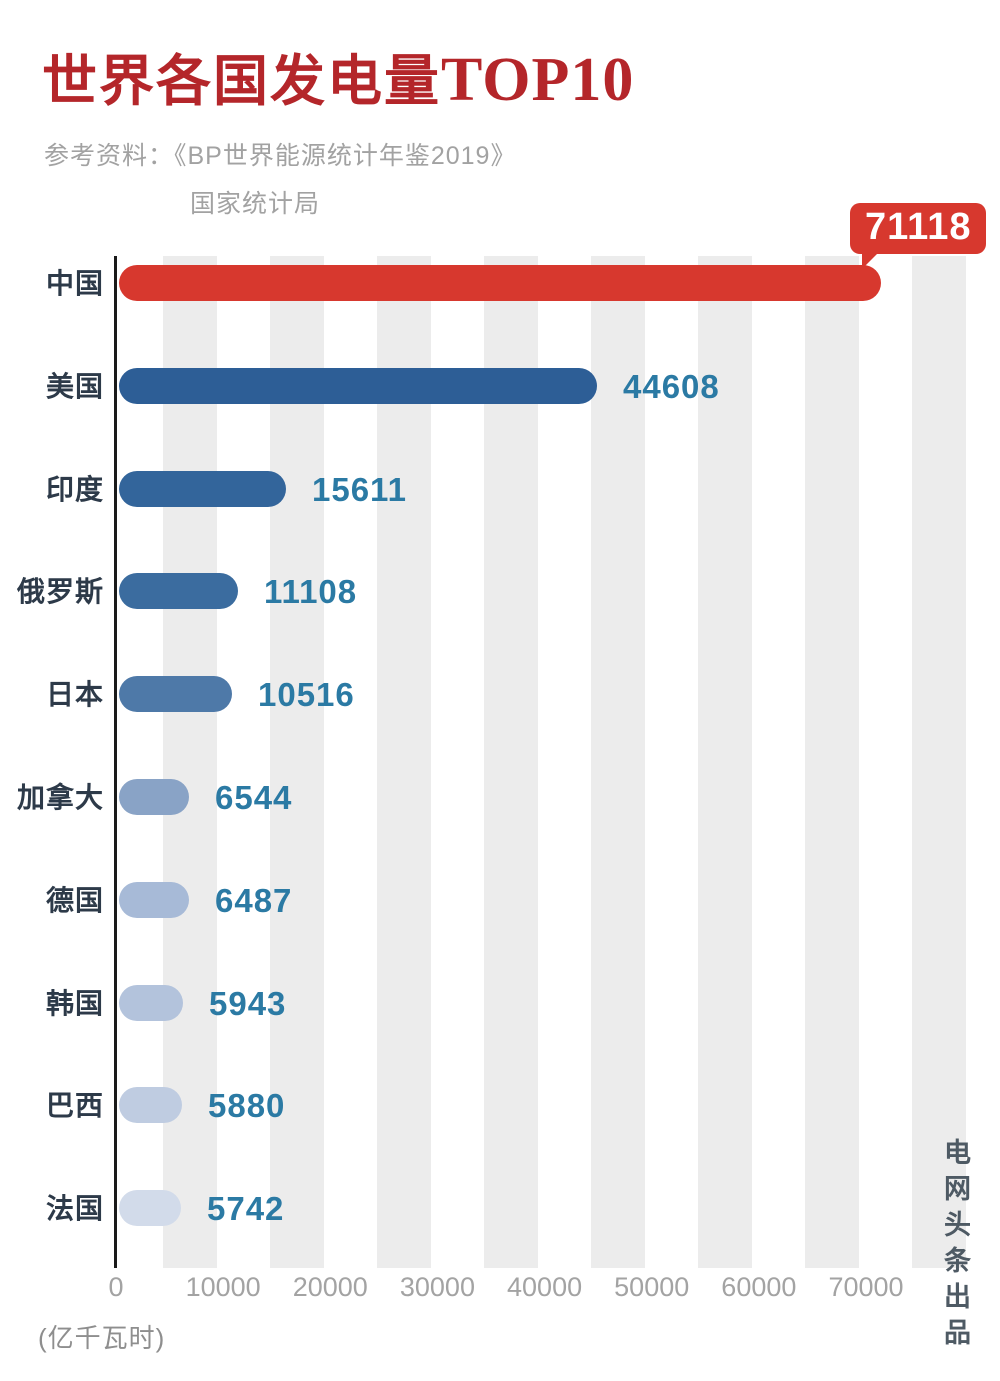  What do you see at coordinates (500, 797) in the screenshot?
I see `bar-row: 加拿大 6544` at bounding box center [500, 797].